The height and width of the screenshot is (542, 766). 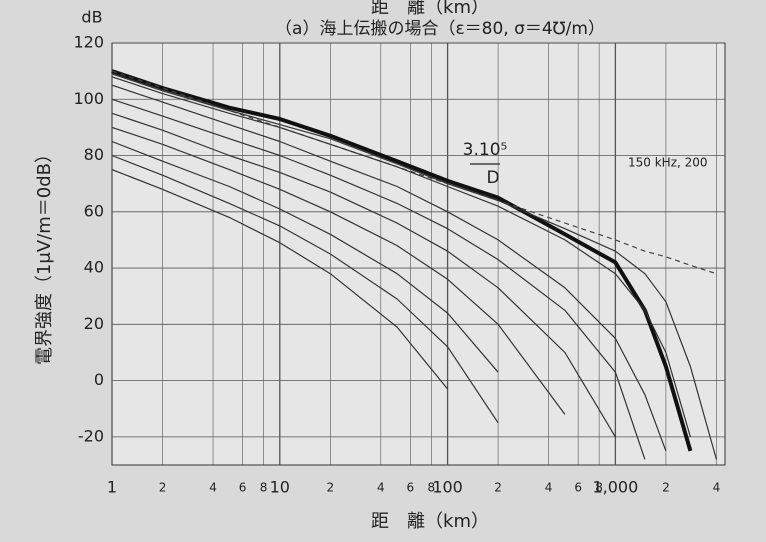 What do you see at coordinates (91, 17) in the screenshot?
I see `y-unit: dB` at bounding box center [91, 17].